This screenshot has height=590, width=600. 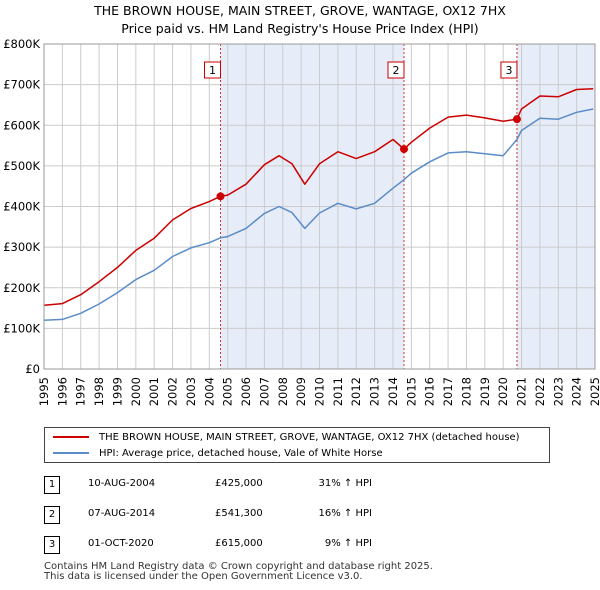 I want to click on sale-label-number: 2, so click(x=395, y=70).